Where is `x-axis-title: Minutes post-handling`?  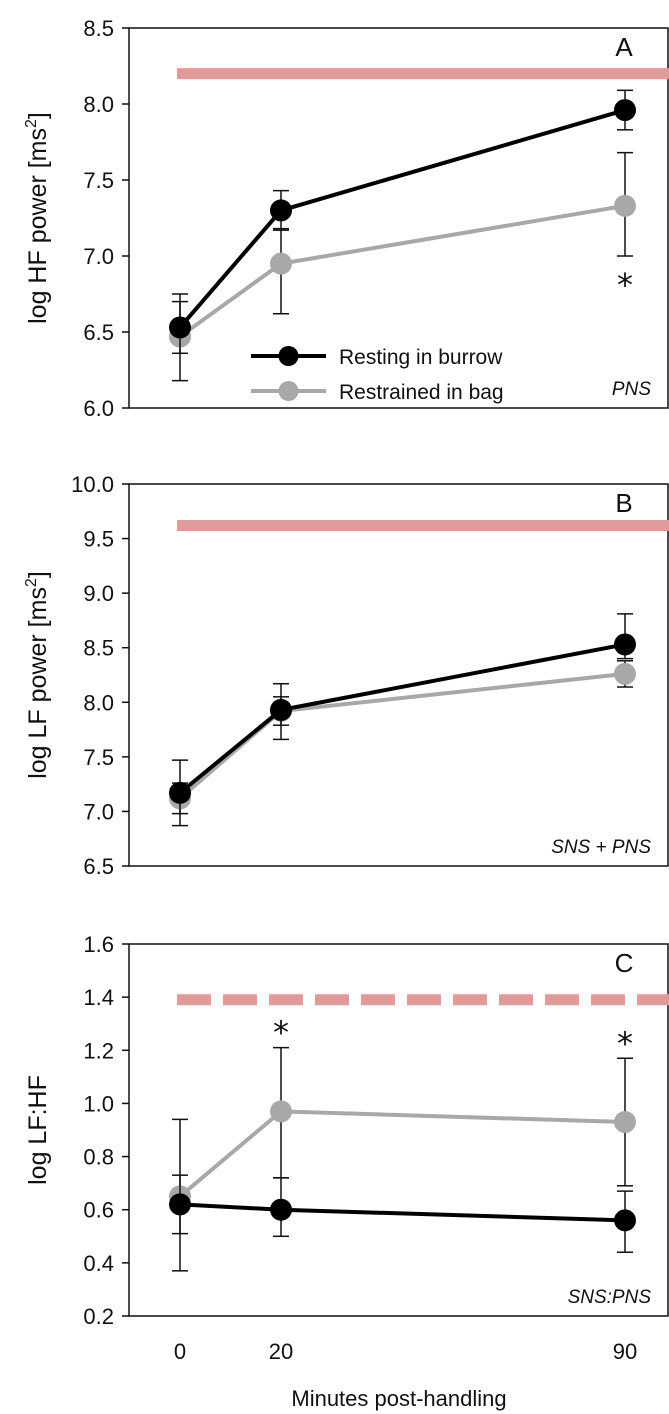 x-axis-title: Minutes post-handling is located at coordinates (398, 1398).